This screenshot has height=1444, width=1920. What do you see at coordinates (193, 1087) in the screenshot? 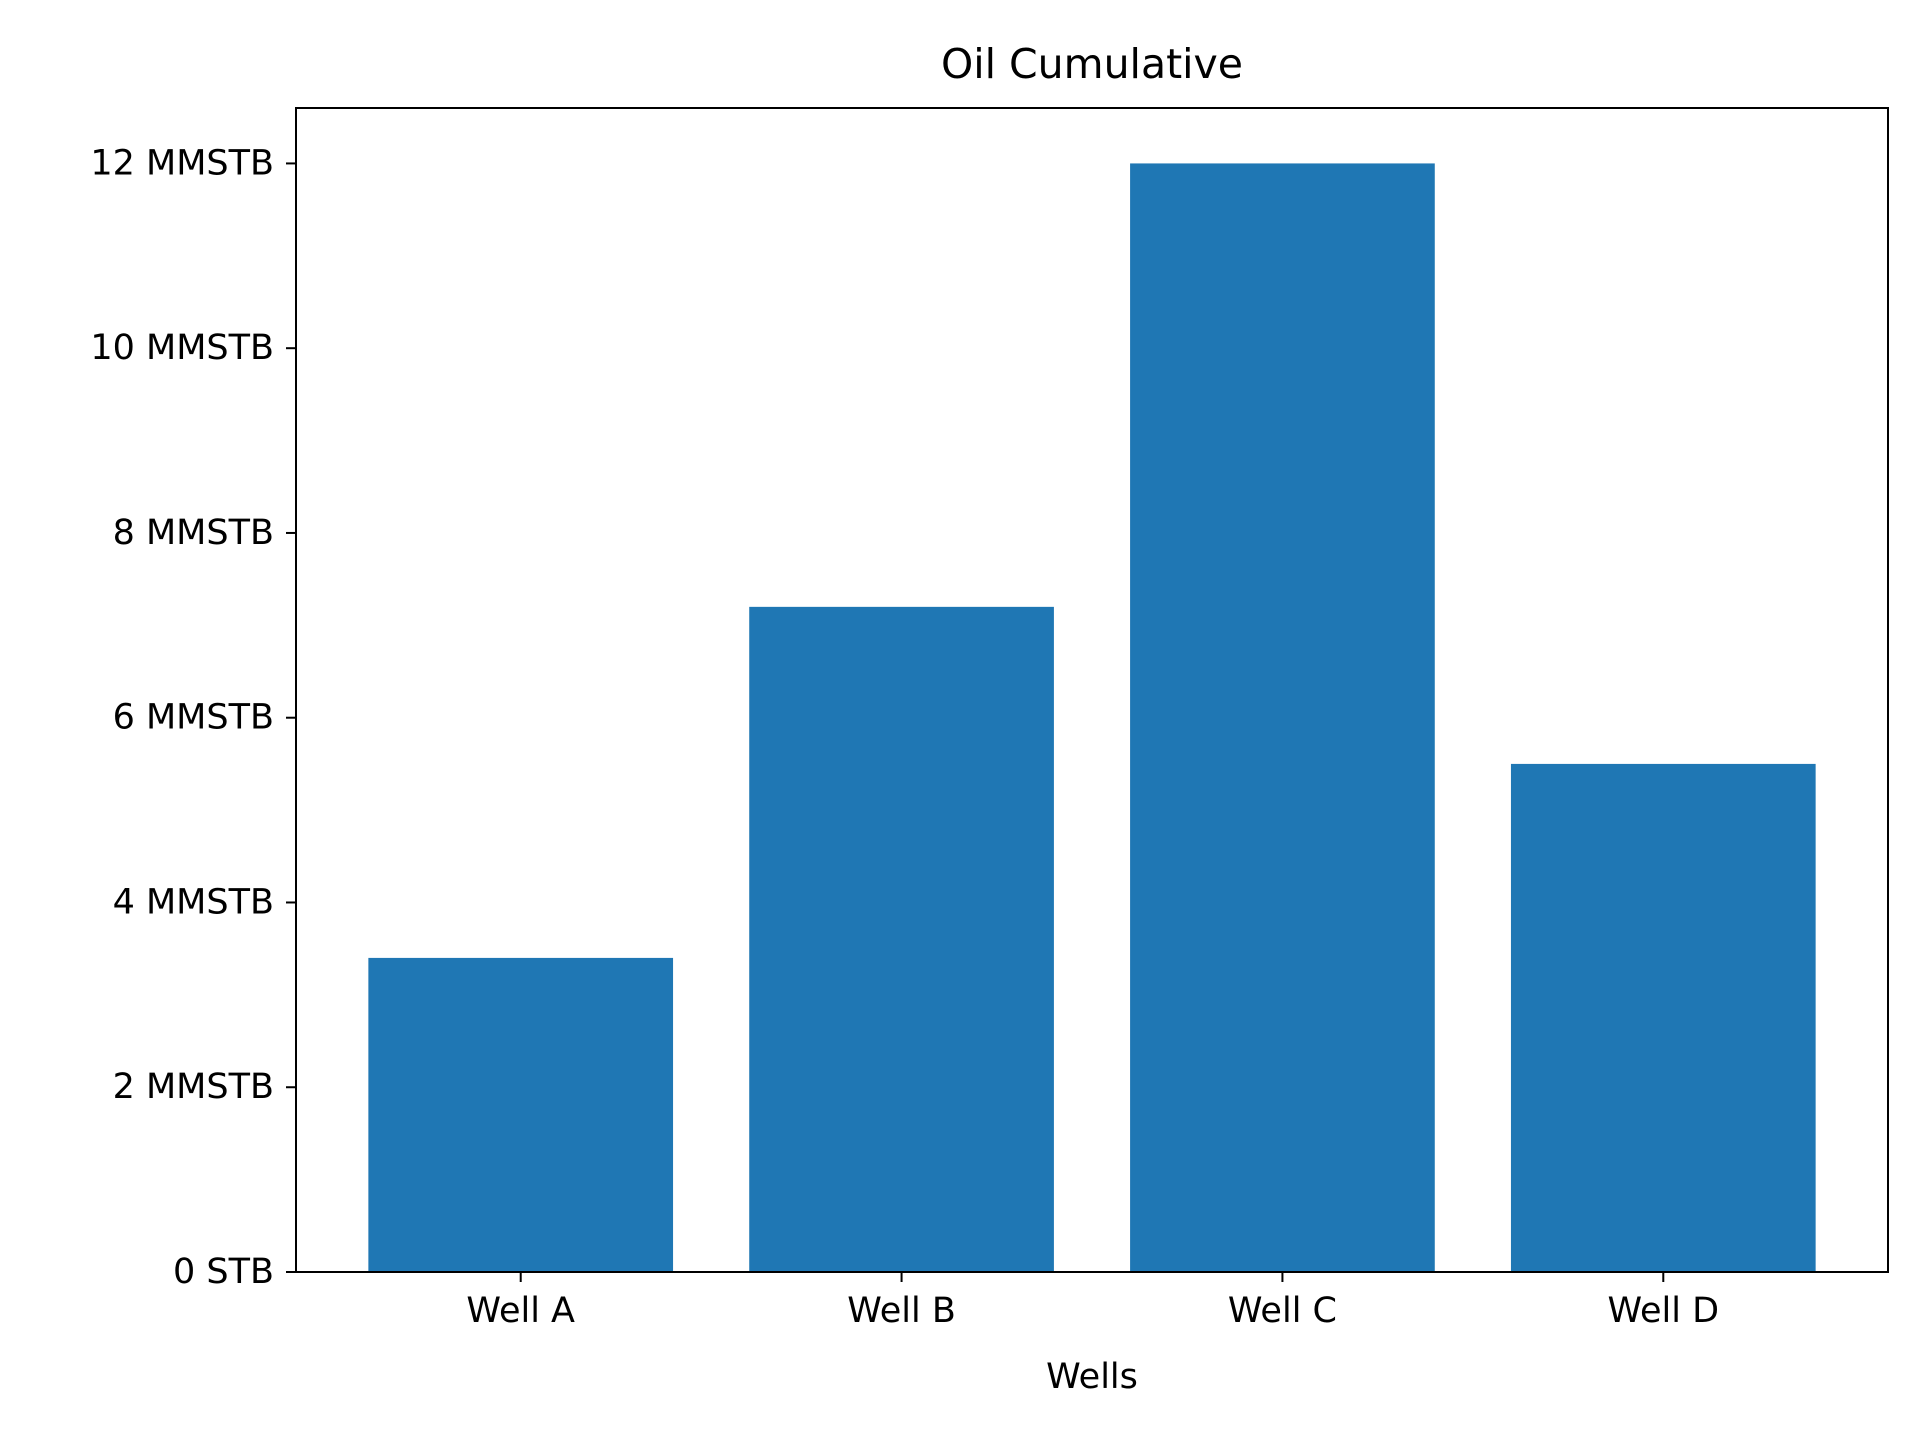
I see `y-tick-label: 2 MMSTB` at bounding box center [193, 1087].